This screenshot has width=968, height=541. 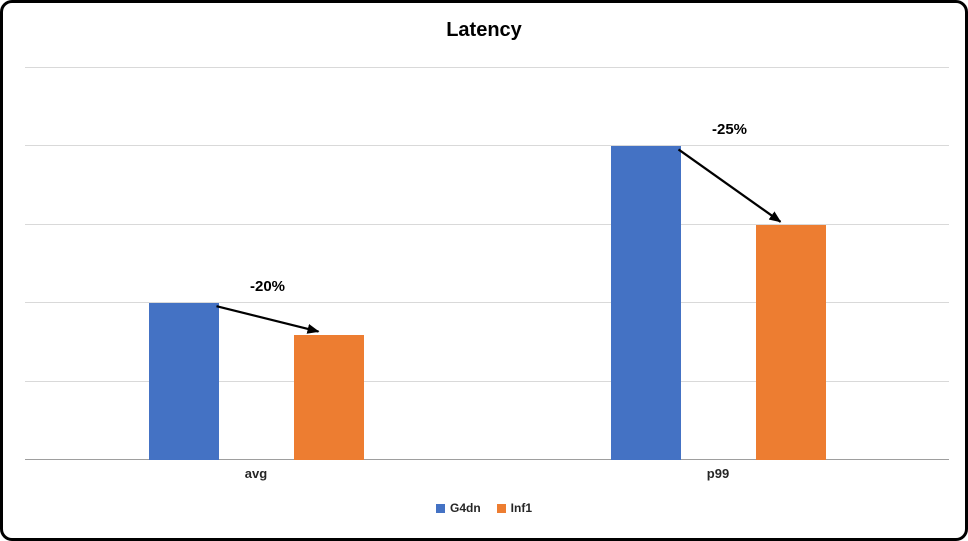 What do you see at coordinates (484, 30) in the screenshot?
I see `chart-title: Latency` at bounding box center [484, 30].